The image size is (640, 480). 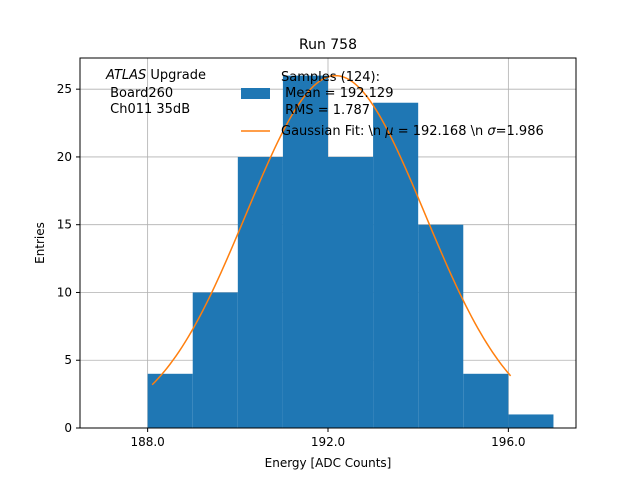 I want to click on y-axis-label: Entries, so click(x=40, y=243).